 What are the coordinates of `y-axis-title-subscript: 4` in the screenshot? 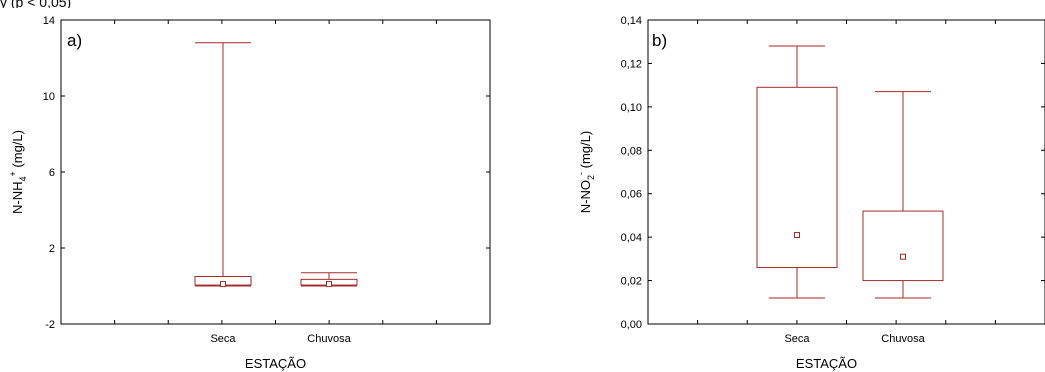 It's located at (23, 178).